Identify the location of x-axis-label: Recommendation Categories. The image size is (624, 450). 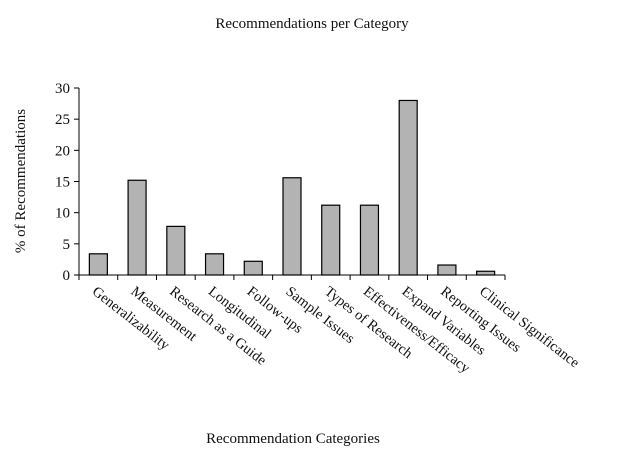
(293, 439).